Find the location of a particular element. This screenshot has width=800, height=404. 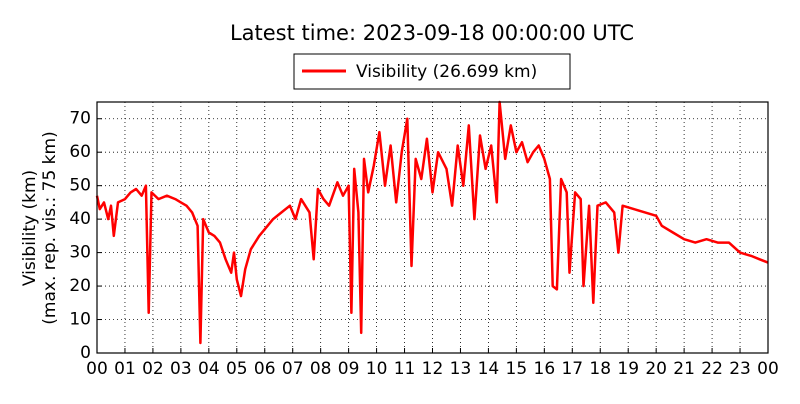

y-tick-label: 20 is located at coordinates (80, 286).